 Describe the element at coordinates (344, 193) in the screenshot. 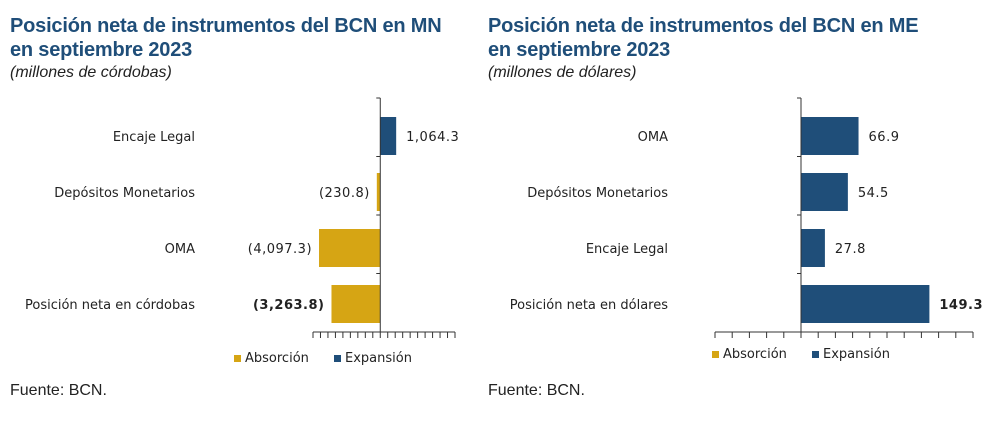

I see `data-label: (230.8)` at that location.